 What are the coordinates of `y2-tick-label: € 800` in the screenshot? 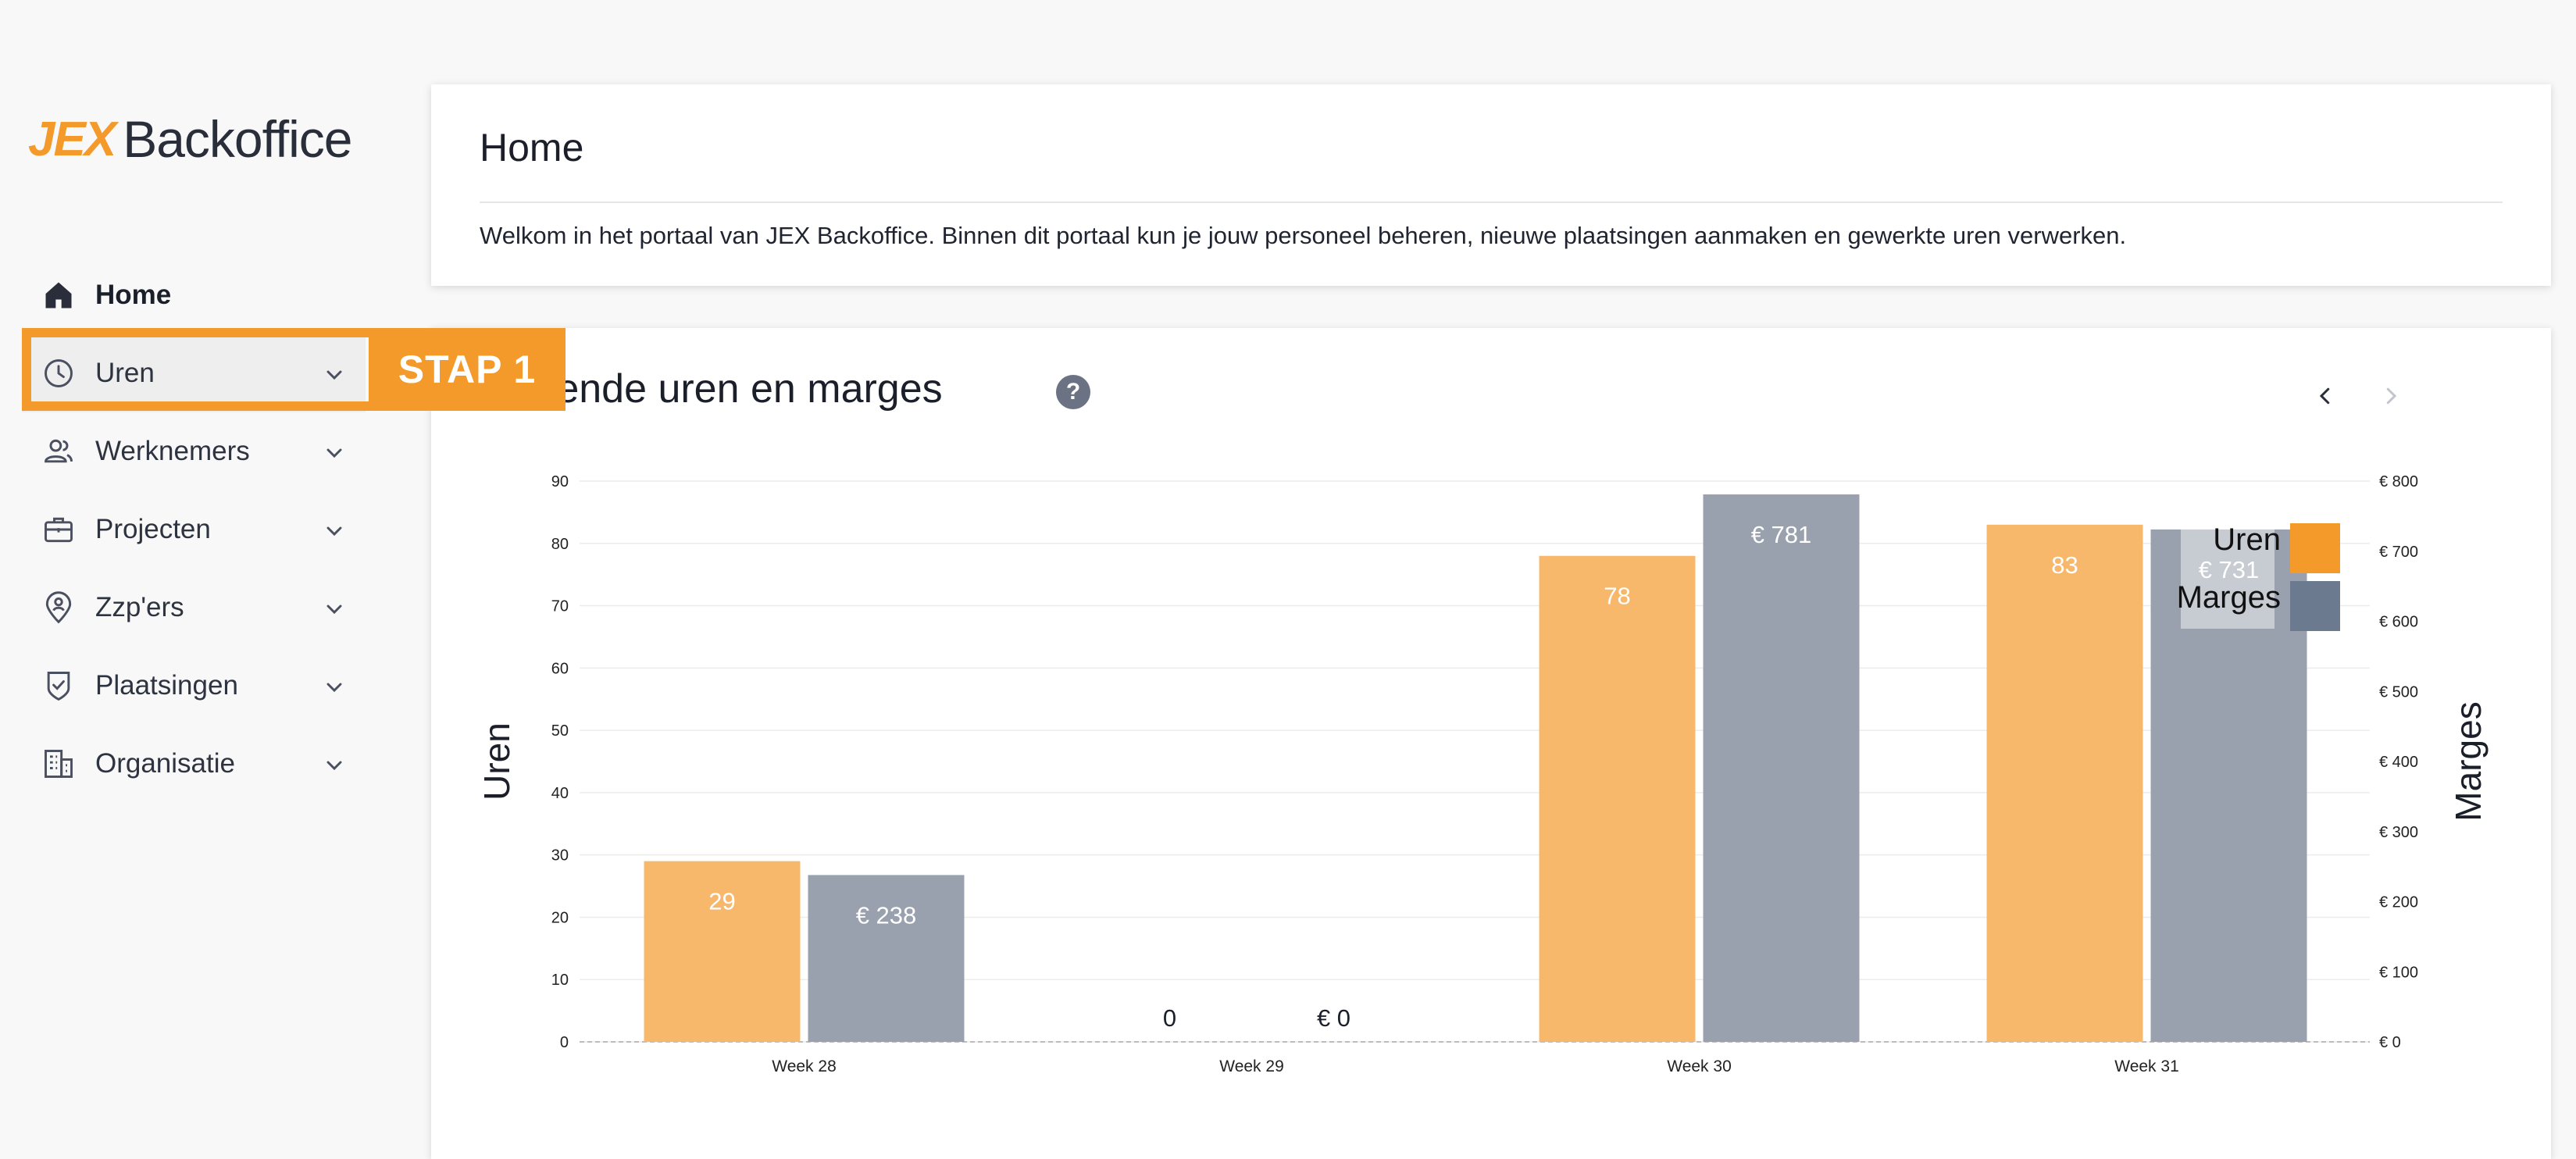 It's located at (2398, 481).